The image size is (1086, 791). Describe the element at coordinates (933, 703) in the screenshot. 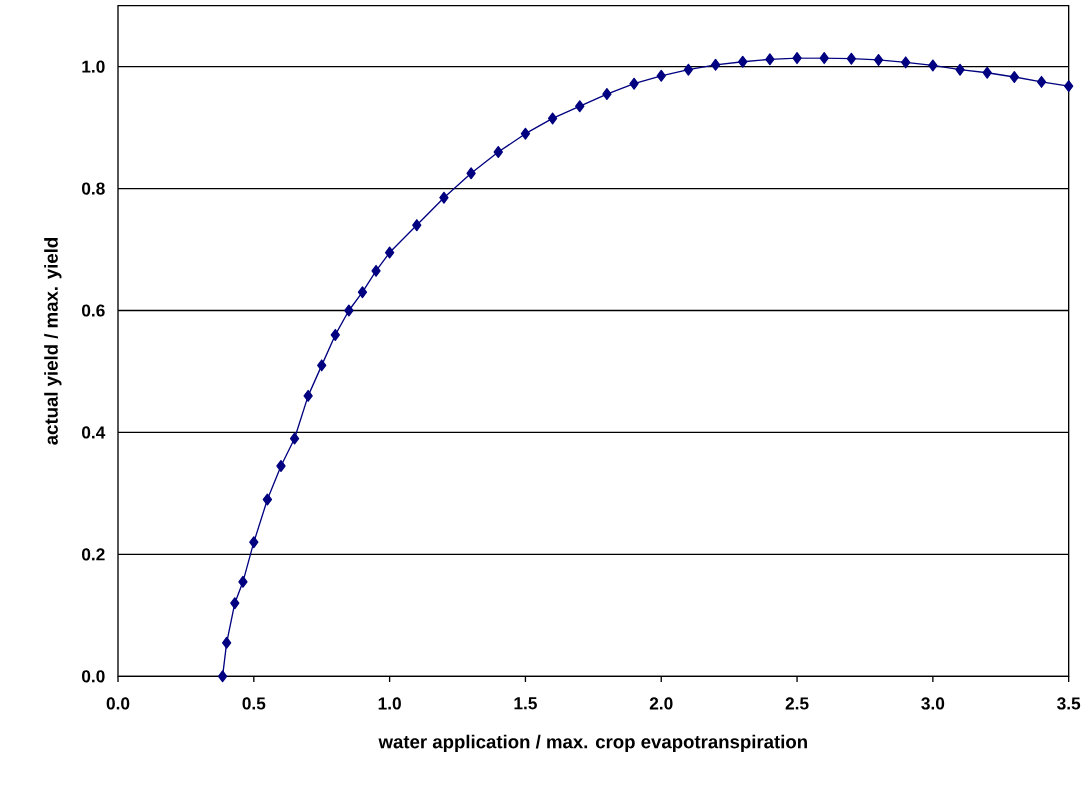

I see `x-tick-label: 3.0` at that location.